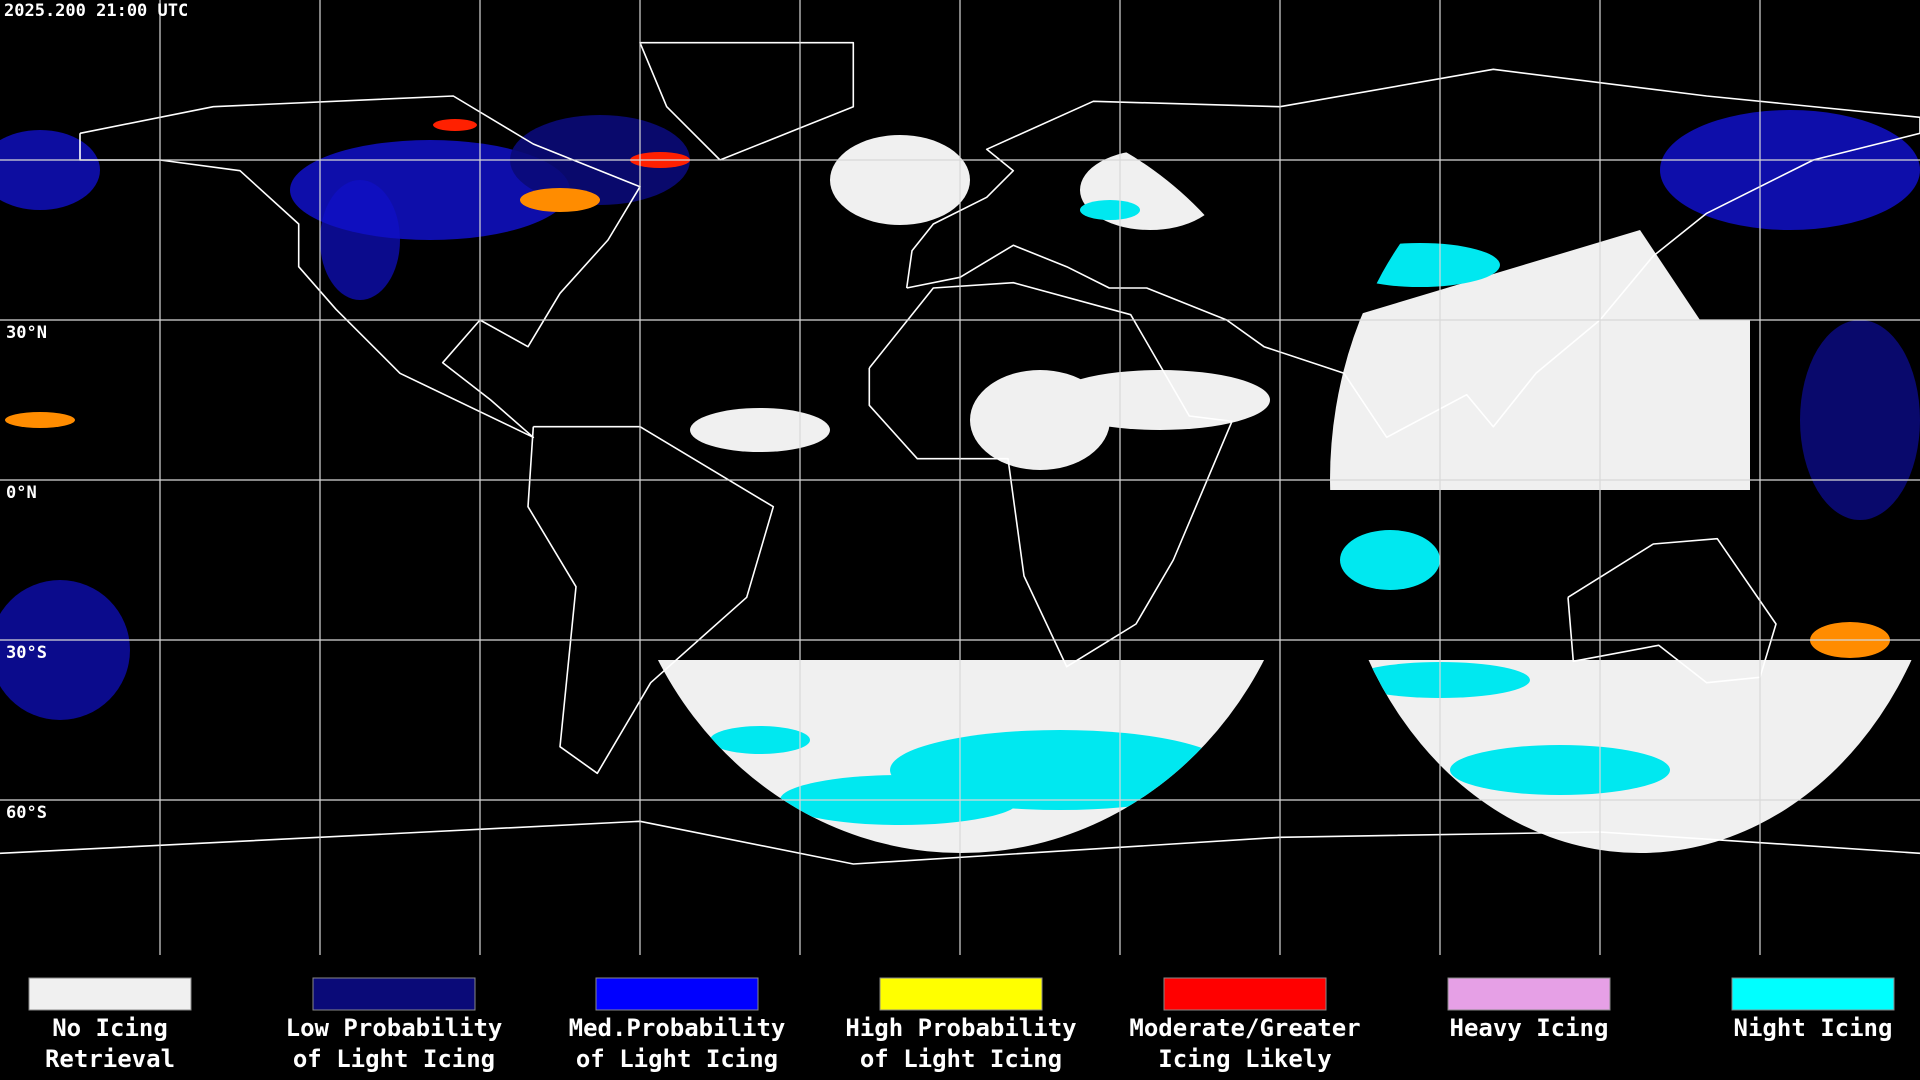  What do you see at coordinates (96, 11) in the screenshot?
I see `timestamp: 2025.200 21:00 UTC` at bounding box center [96, 11].